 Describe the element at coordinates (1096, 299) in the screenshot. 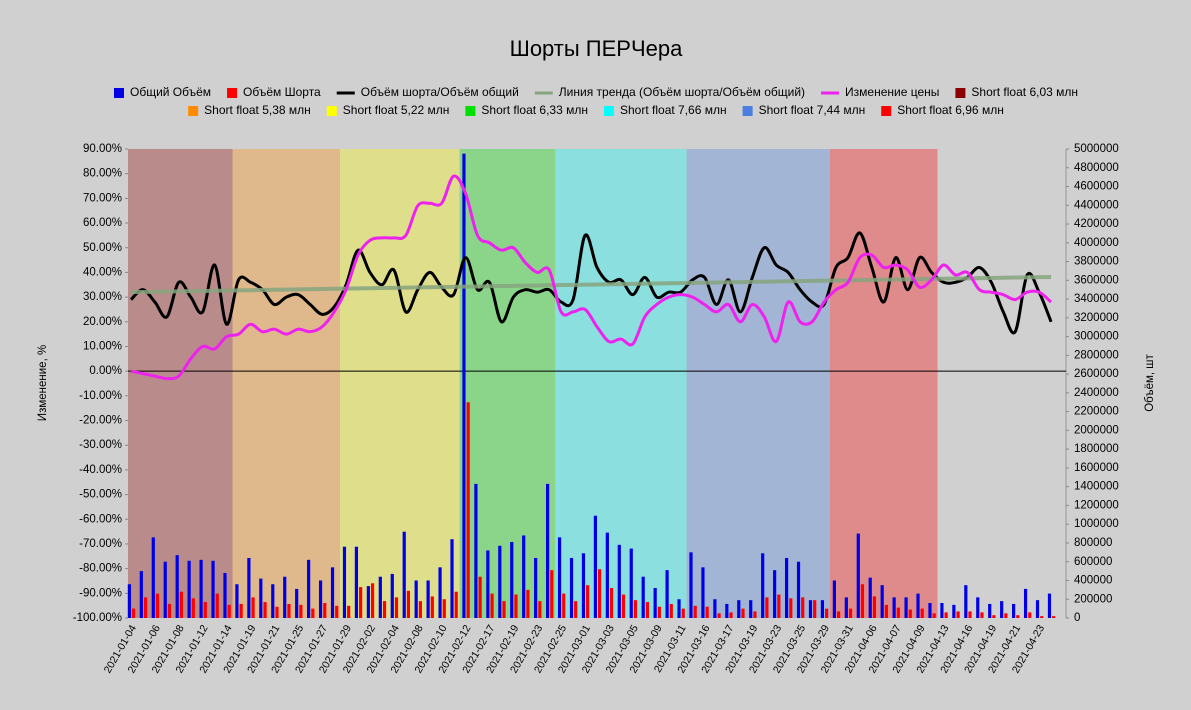

I see `y2-tick-label: 3400000` at that location.